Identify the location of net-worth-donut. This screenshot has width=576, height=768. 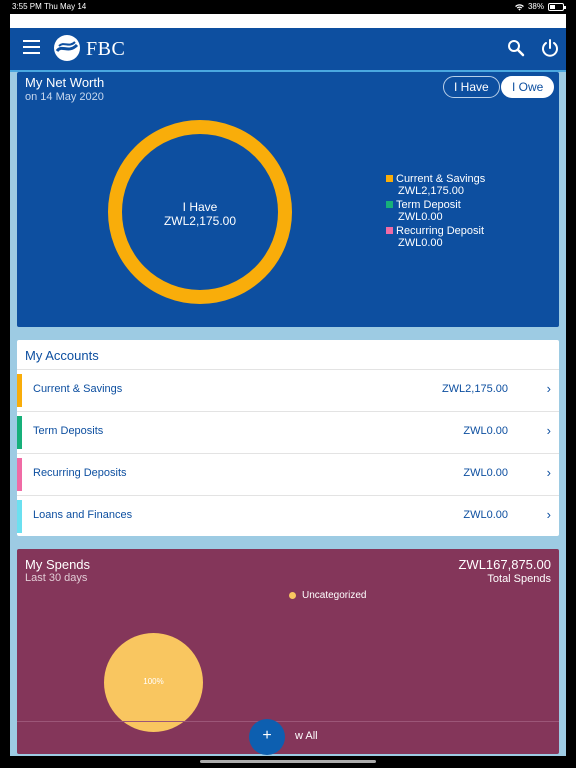
(200, 212).